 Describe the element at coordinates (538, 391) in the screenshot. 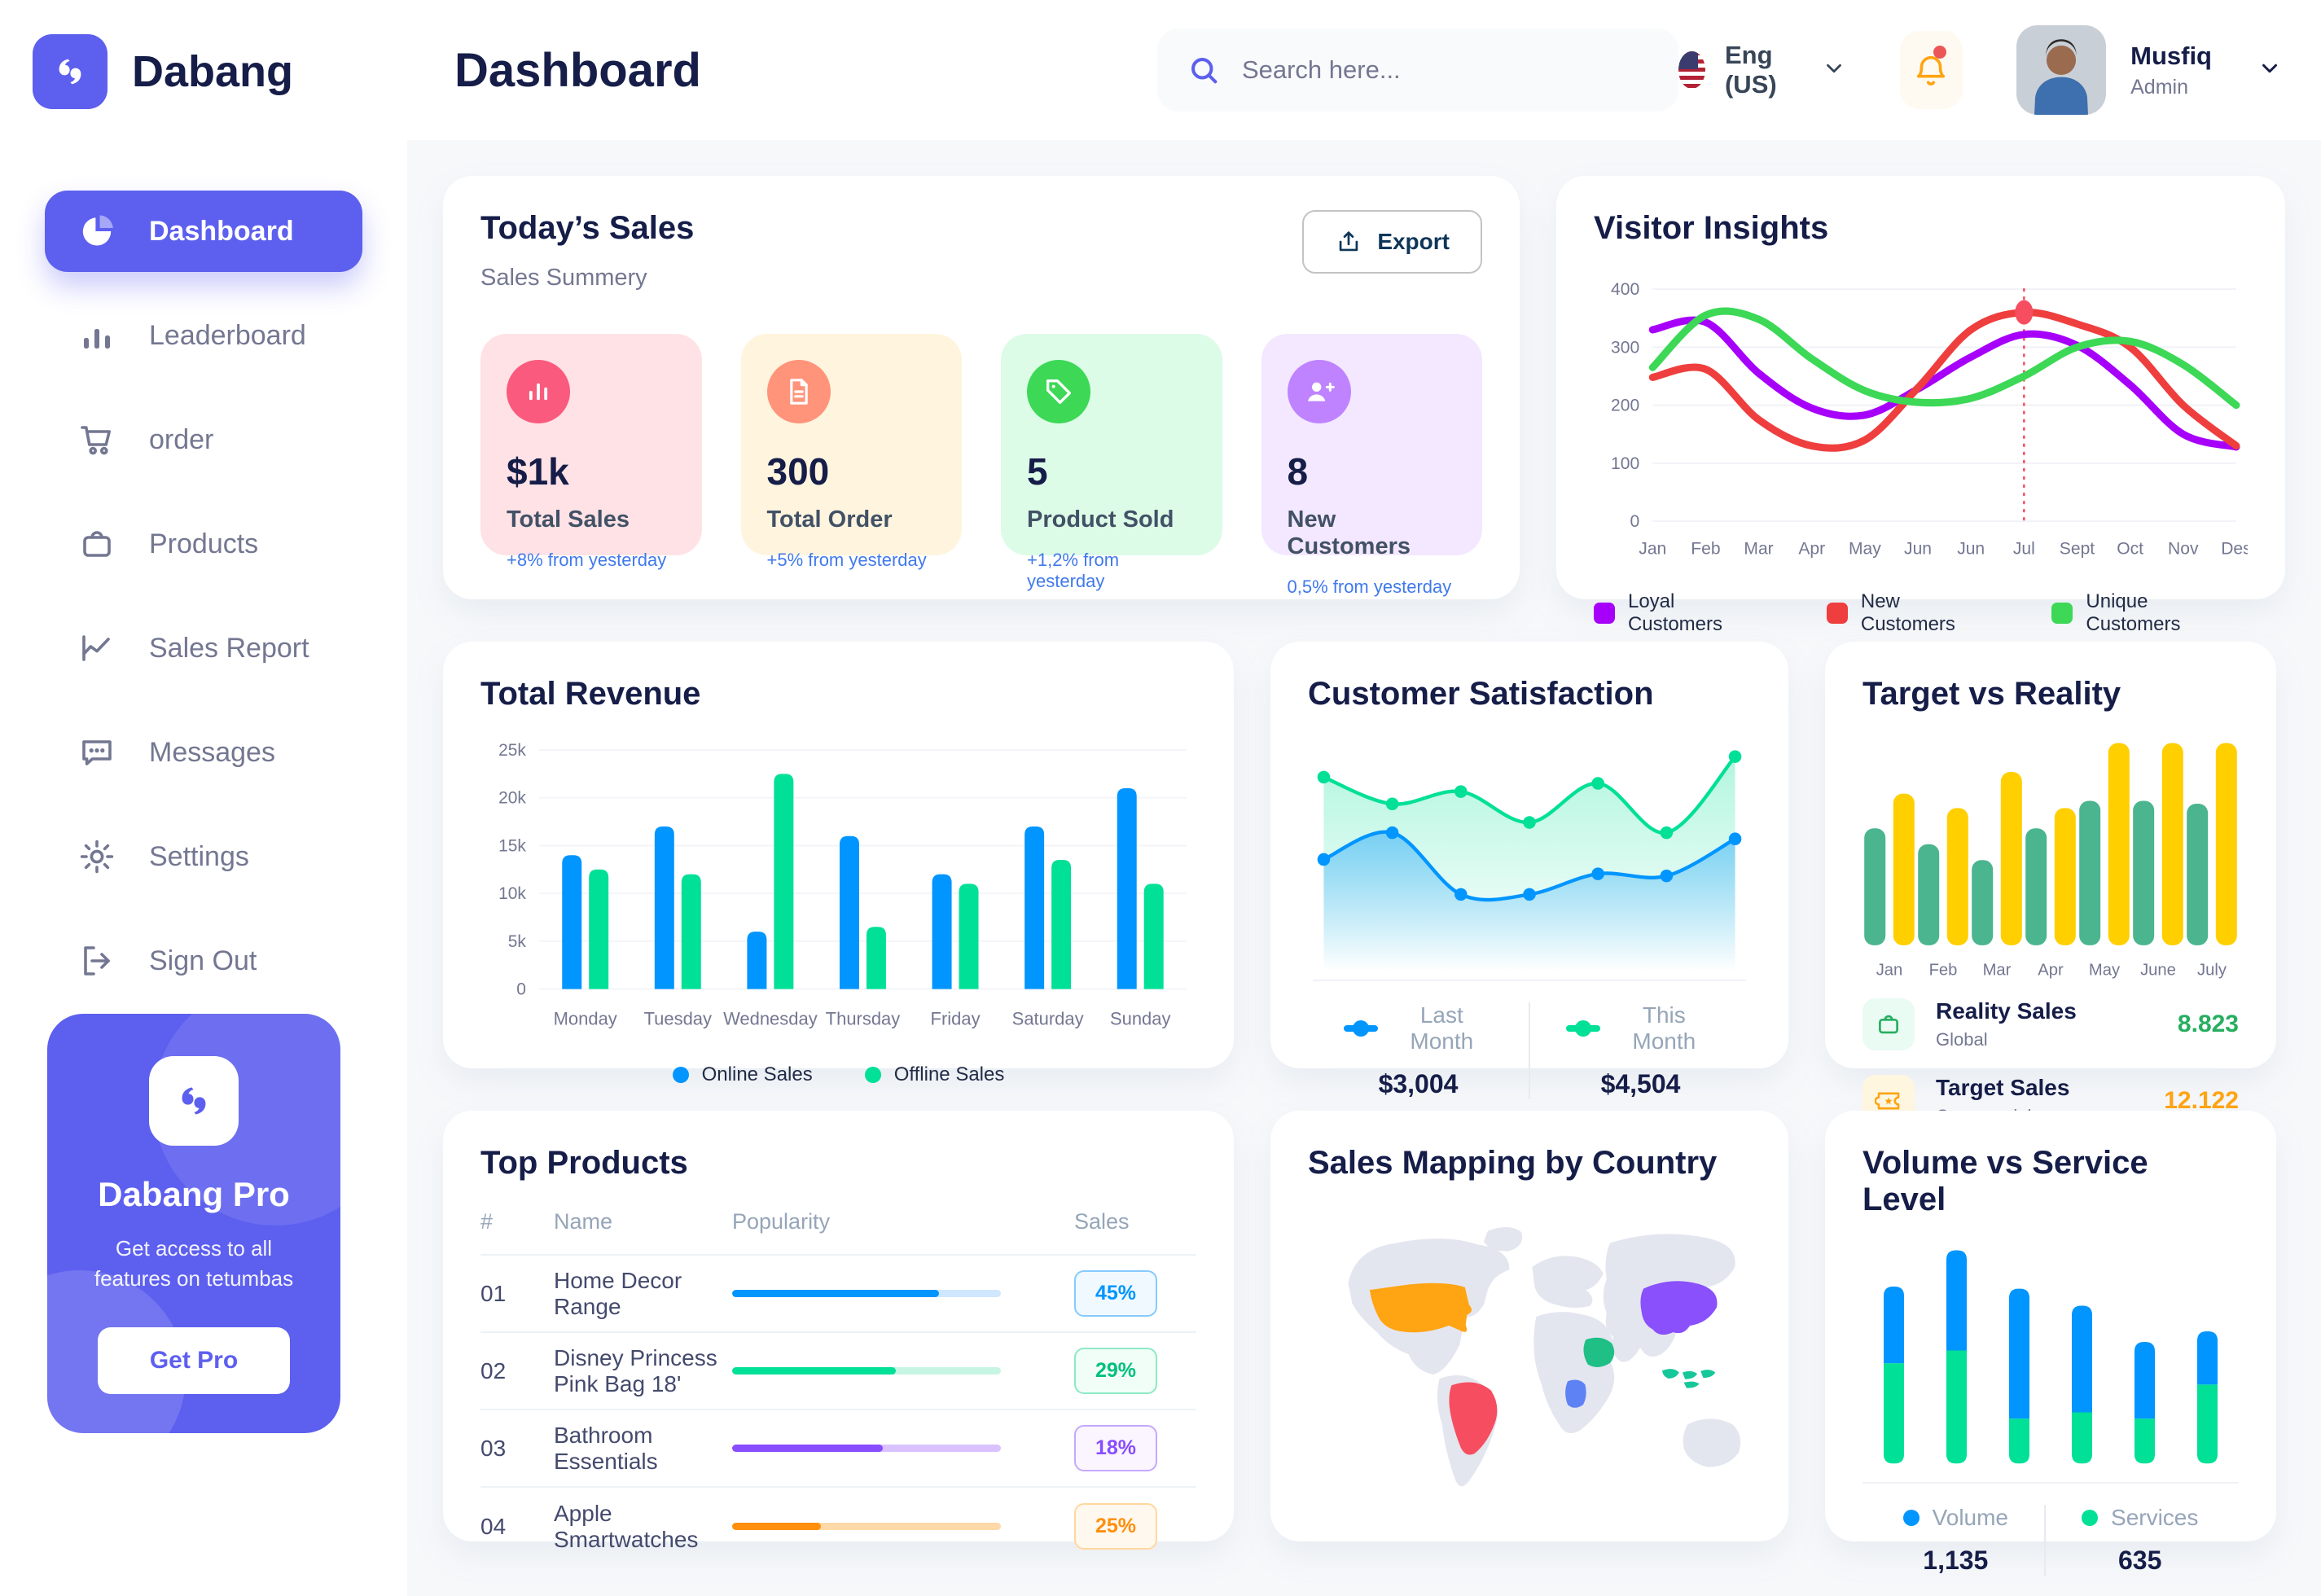

I see `bar-stats-icon` at that location.